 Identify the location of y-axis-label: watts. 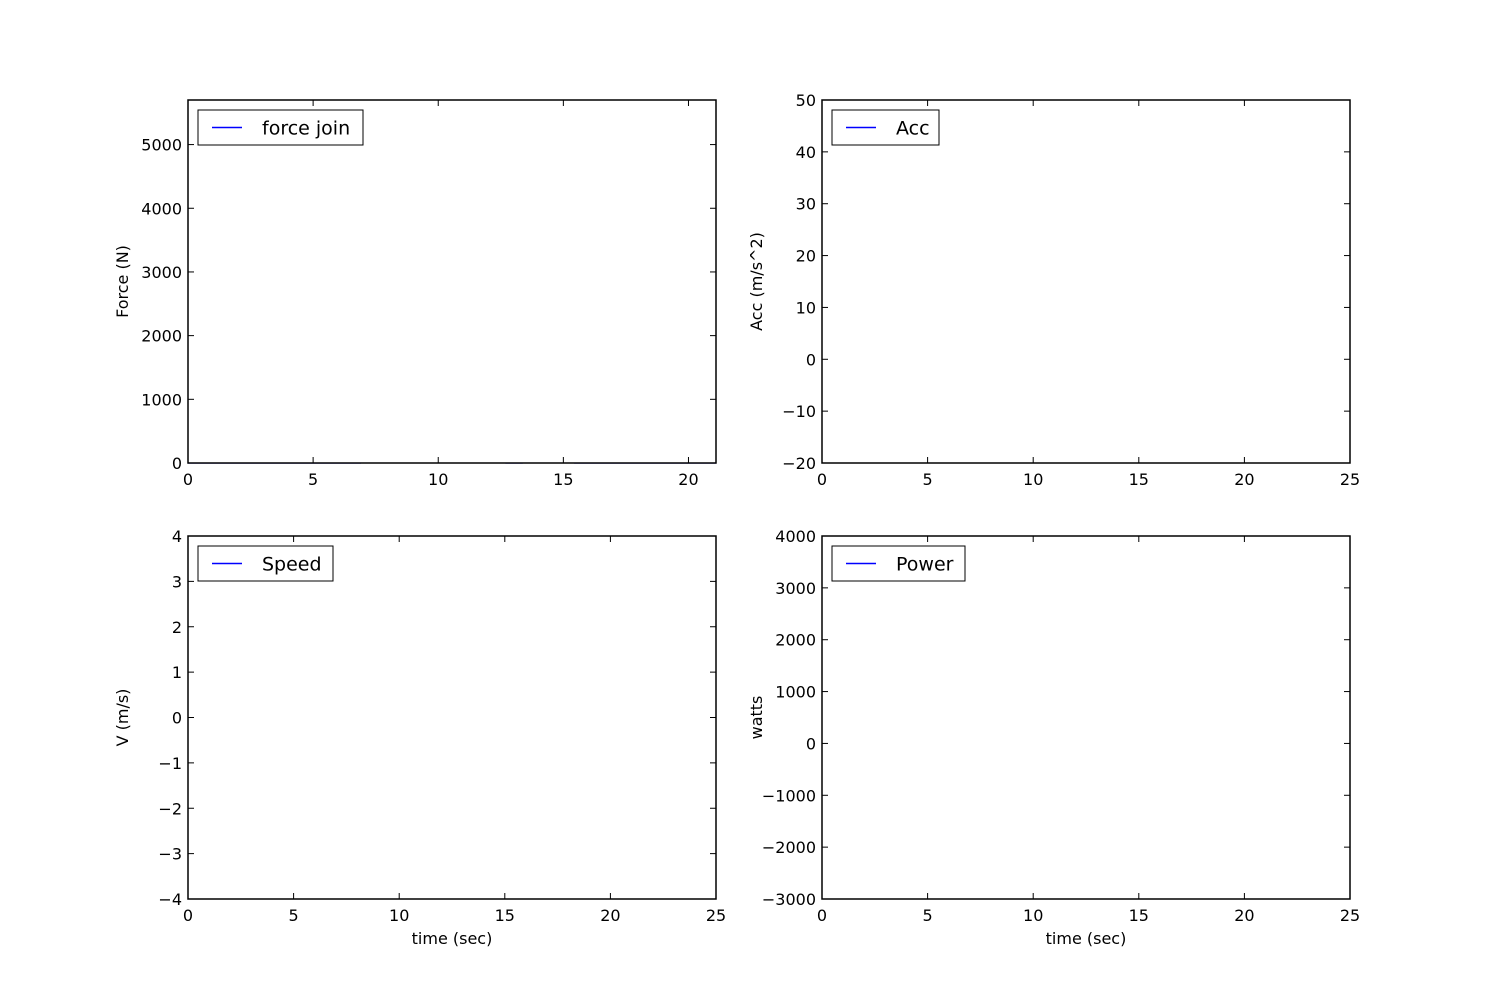
(756, 718).